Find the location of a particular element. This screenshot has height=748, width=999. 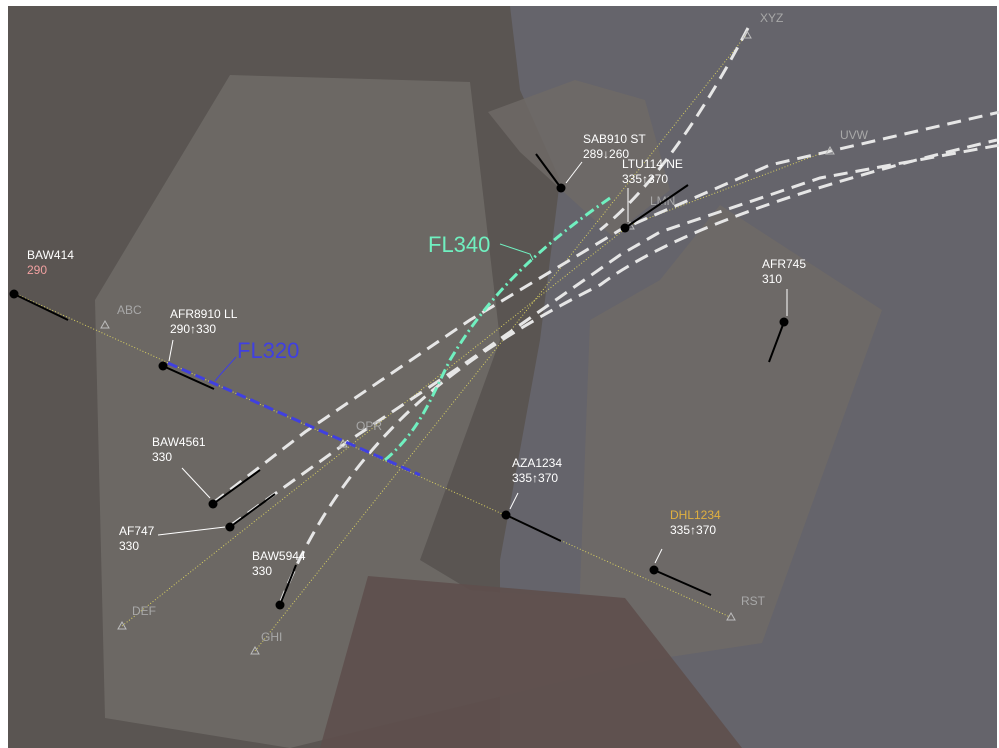

fix-def: DEF is located at coordinates (136, 617).